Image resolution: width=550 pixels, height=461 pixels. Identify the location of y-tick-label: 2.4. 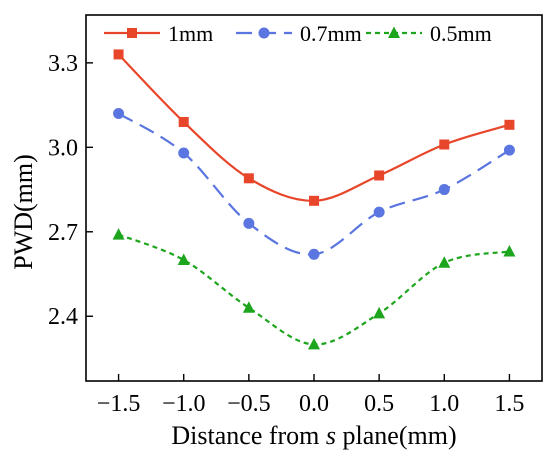
(63, 317).